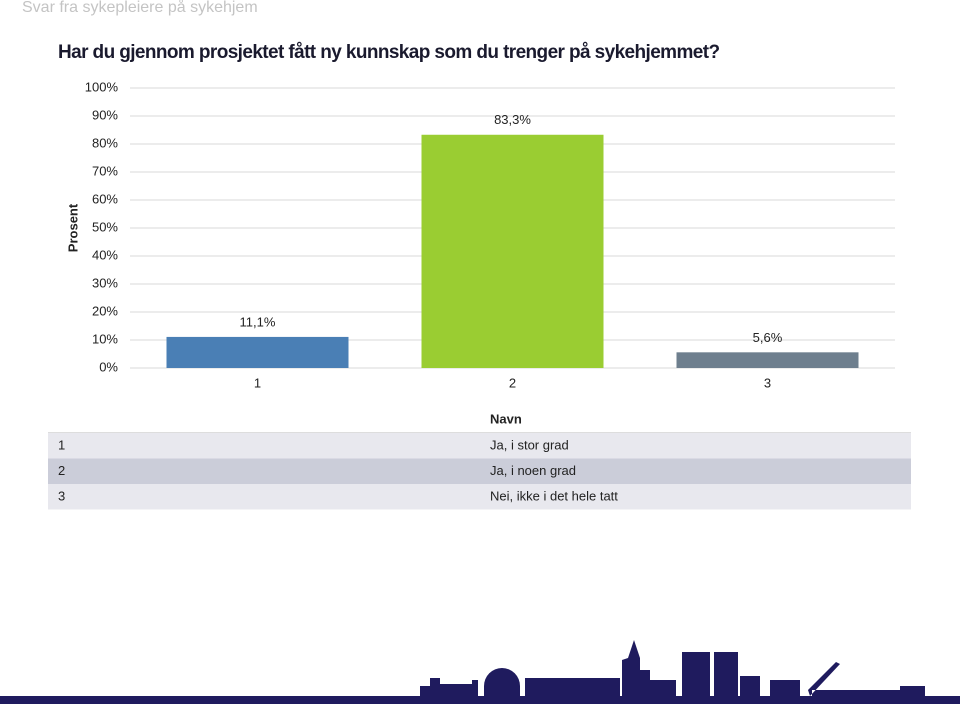 Image resolution: width=960 pixels, height=704 pixels. Describe the element at coordinates (533, 470) in the screenshot. I see `table-cell: Ja, i noen grad` at that location.